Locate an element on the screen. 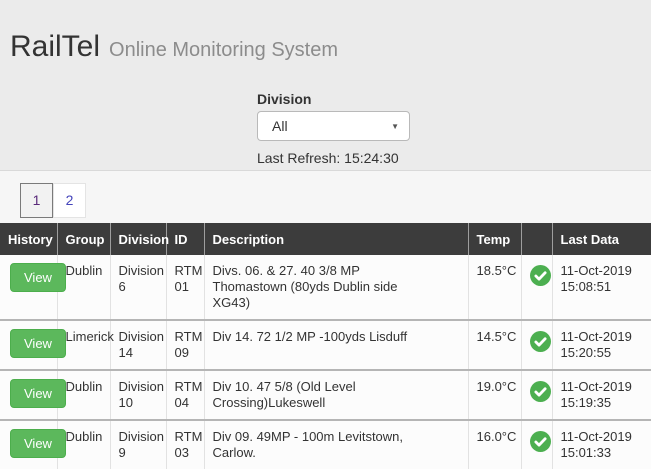 This screenshot has height=469, width=651. cell-temp: 18.5°C is located at coordinates (495, 288).